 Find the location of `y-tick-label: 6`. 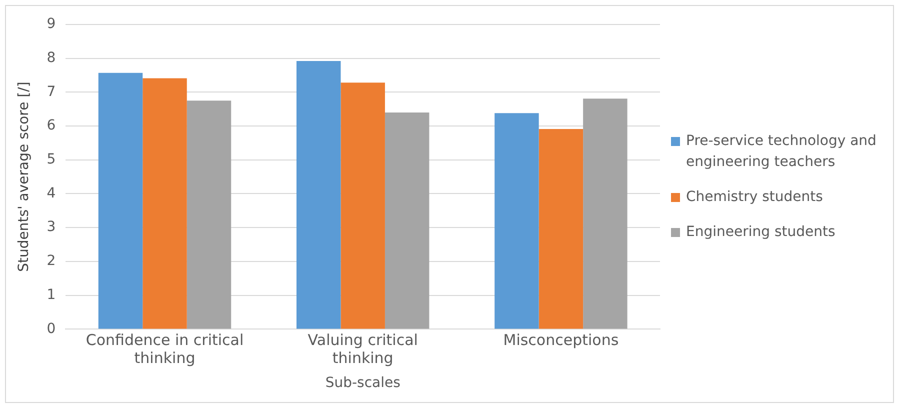

y-tick-label: 6 is located at coordinates (51, 126).